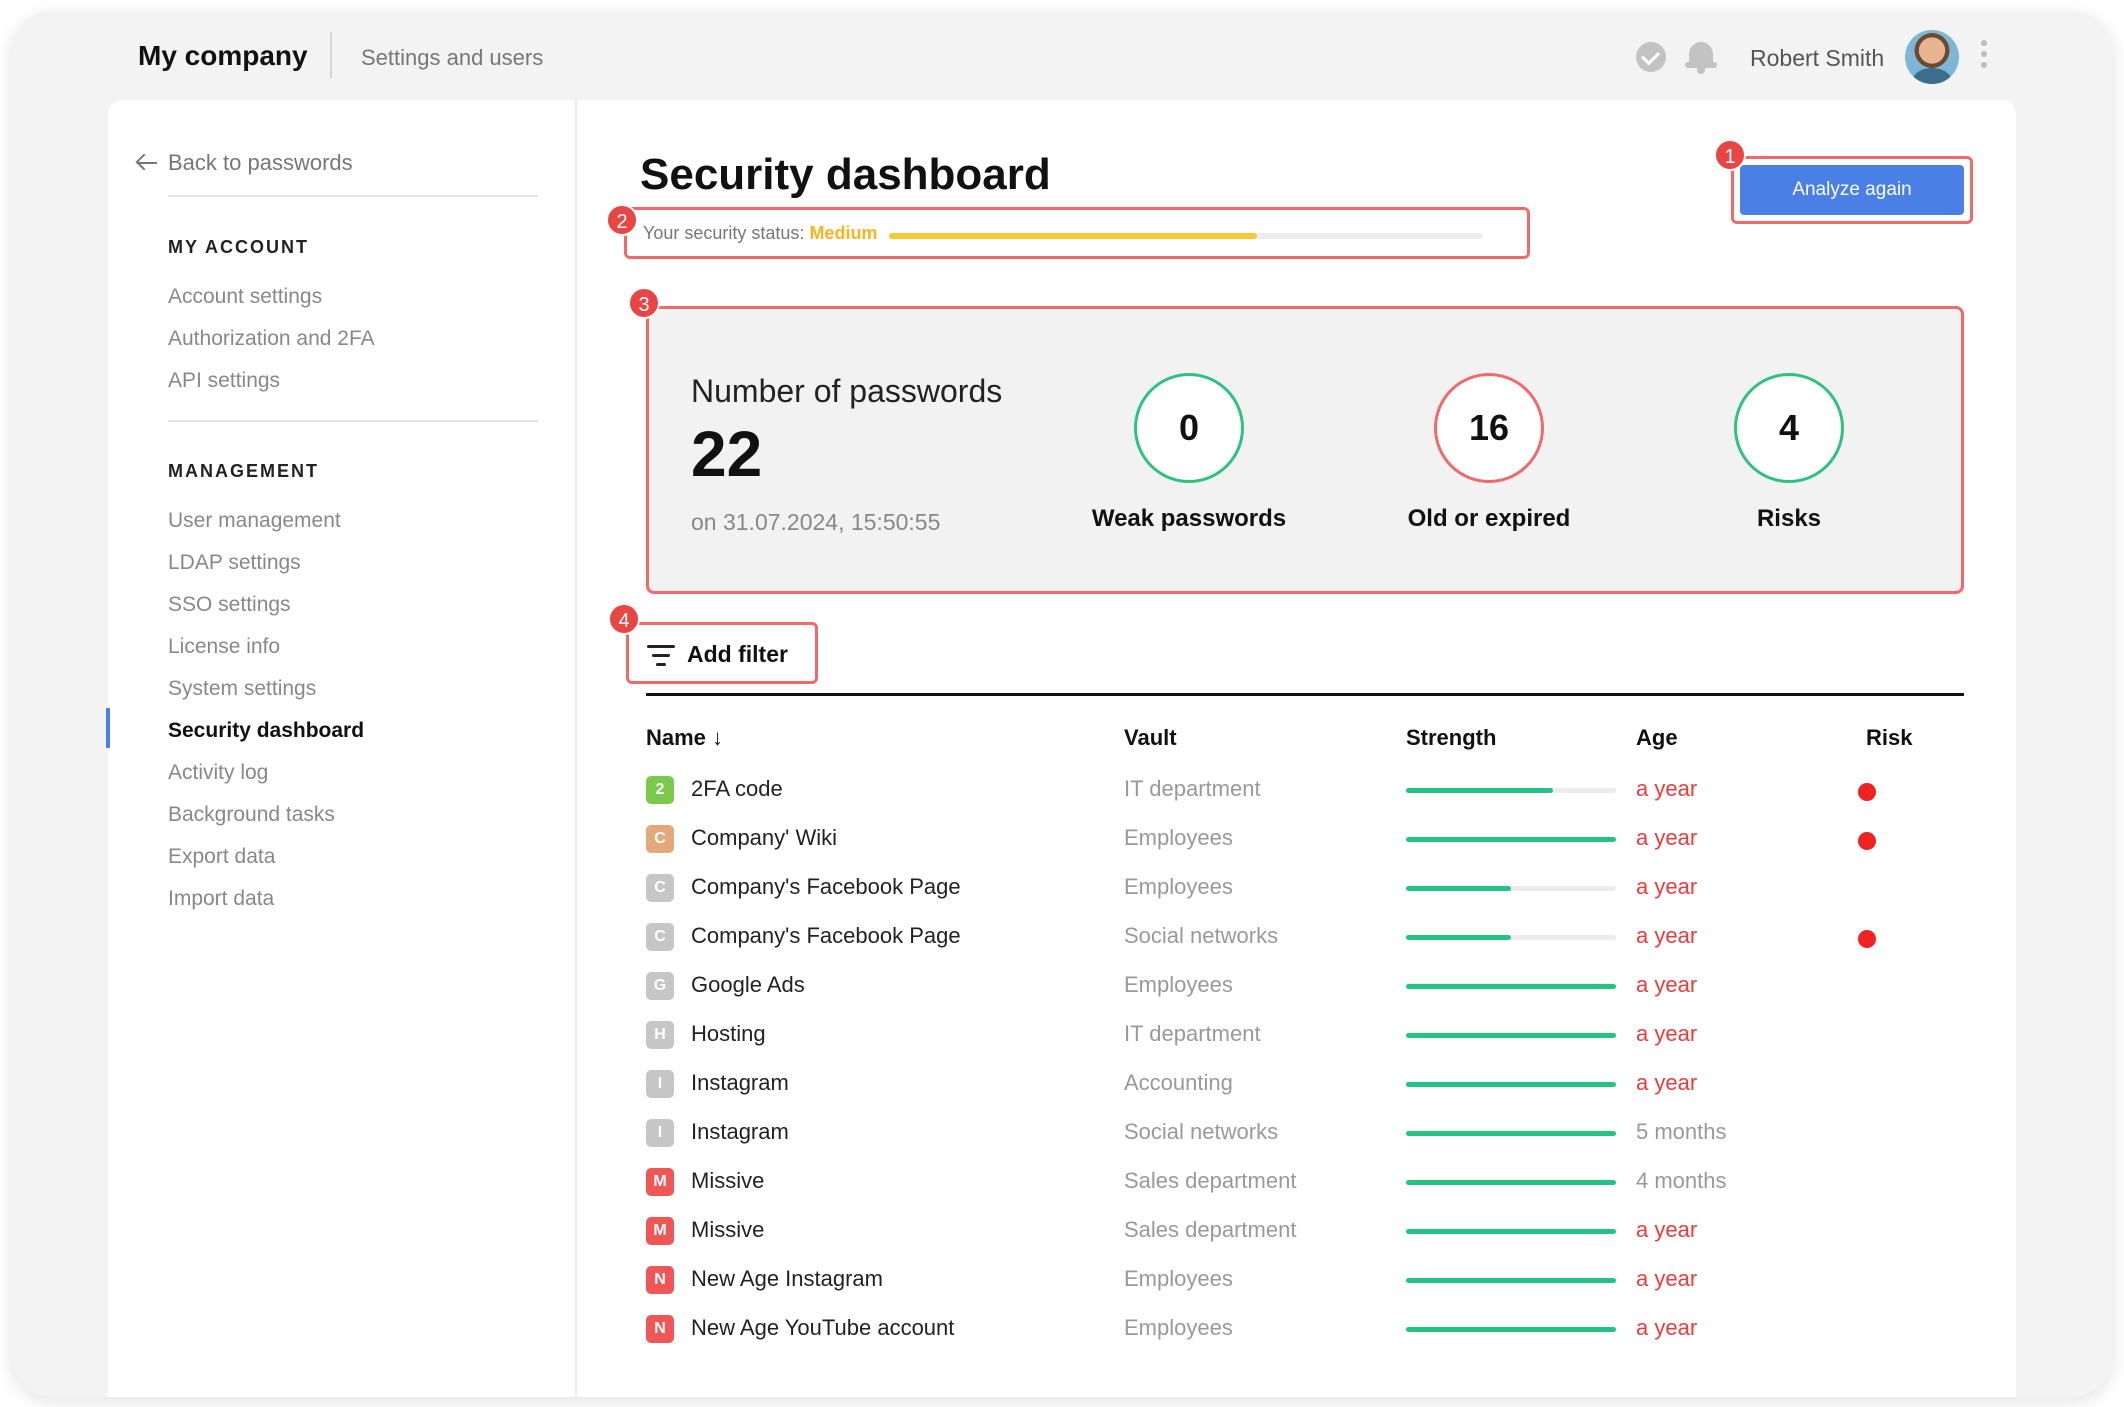  Describe the element at coordinates (1932, 57) in the screenshot. I see `avatar` at that location.